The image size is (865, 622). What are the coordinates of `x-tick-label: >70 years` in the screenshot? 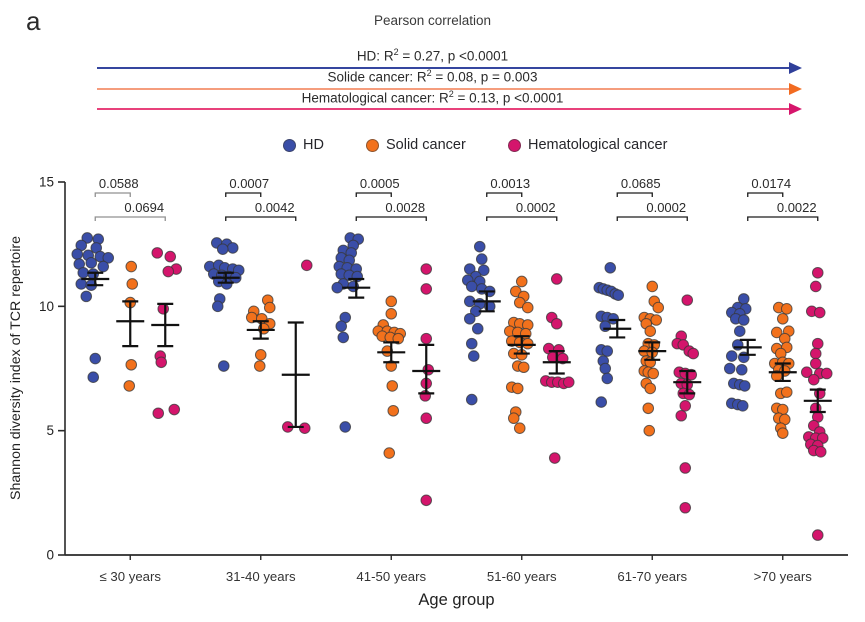 It's located at (783, 576).